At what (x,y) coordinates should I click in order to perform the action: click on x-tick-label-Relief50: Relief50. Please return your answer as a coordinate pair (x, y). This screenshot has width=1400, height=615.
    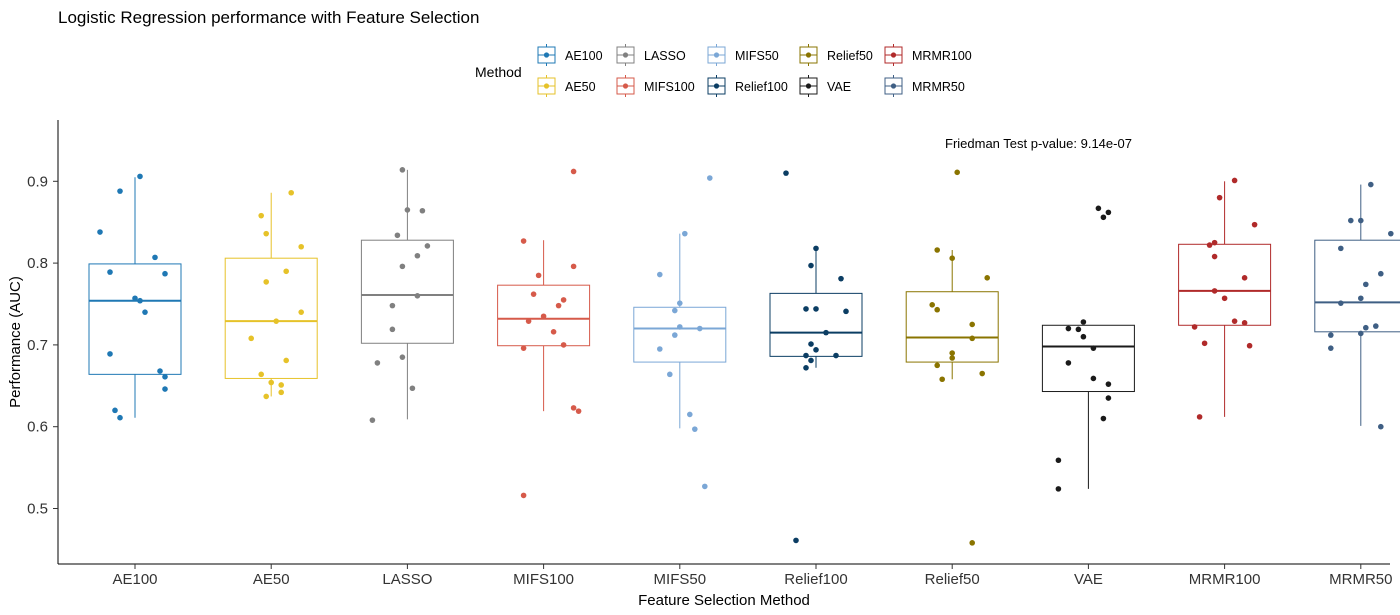
    Looking at the image, I should click on (952, 579).